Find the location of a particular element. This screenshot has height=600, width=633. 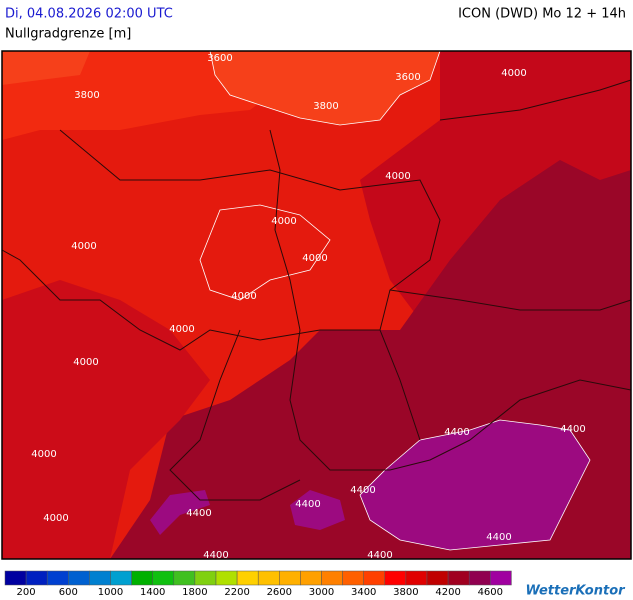

region-4600-pyrenees is located at coordinates (180, 512).